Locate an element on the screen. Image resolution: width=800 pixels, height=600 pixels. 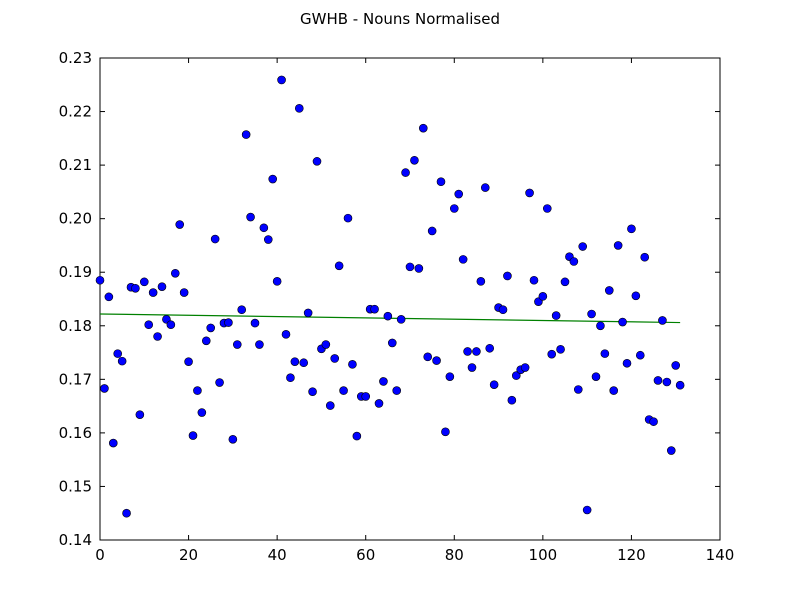
y-tick-label: 0.17 is located at coordinates (75, 379).